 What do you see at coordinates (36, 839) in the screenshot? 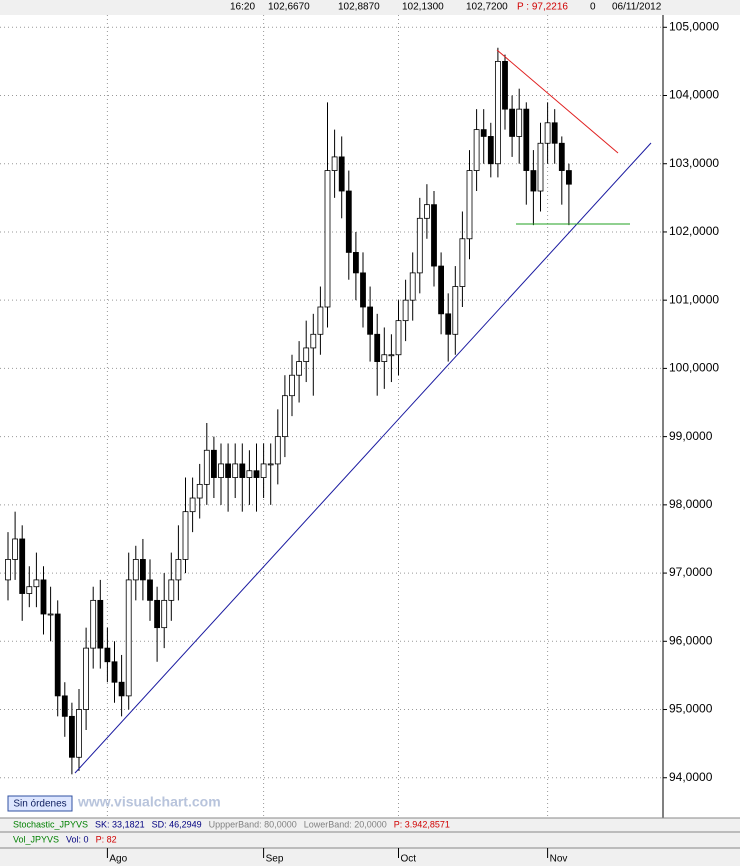
I see `volume-label: Vol_JPYVS` at bounding box center [36, 839].